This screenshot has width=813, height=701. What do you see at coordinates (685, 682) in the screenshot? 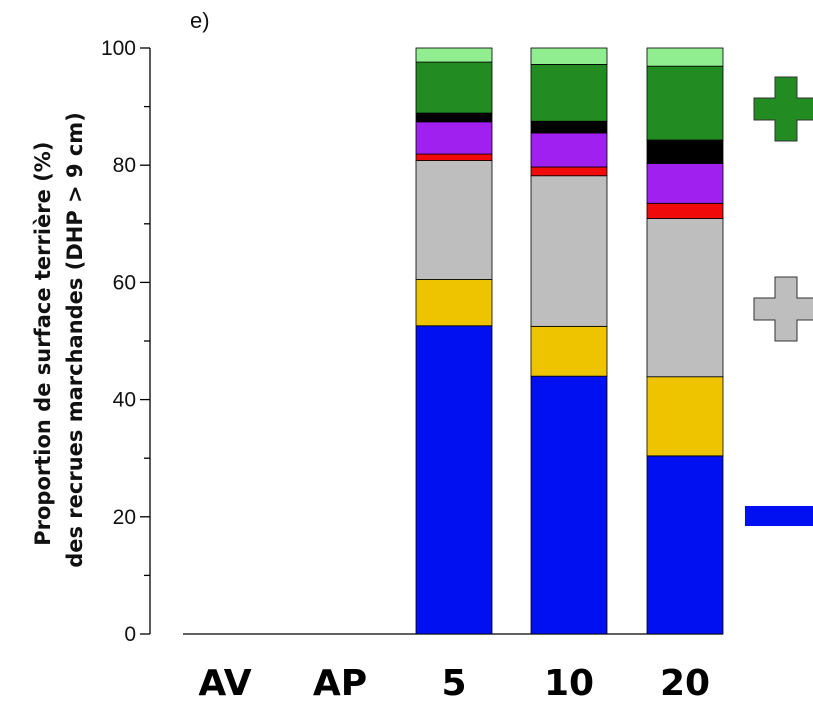
I see `x-tick-label: 20` at bounding box center [685, 682].